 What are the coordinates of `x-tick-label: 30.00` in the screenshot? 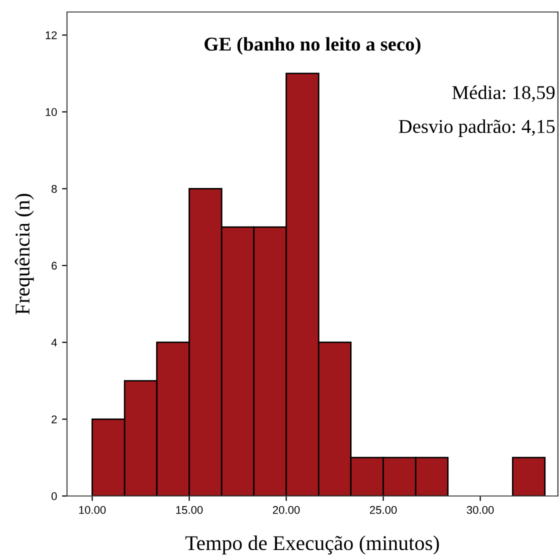 It's located at (480, 510).